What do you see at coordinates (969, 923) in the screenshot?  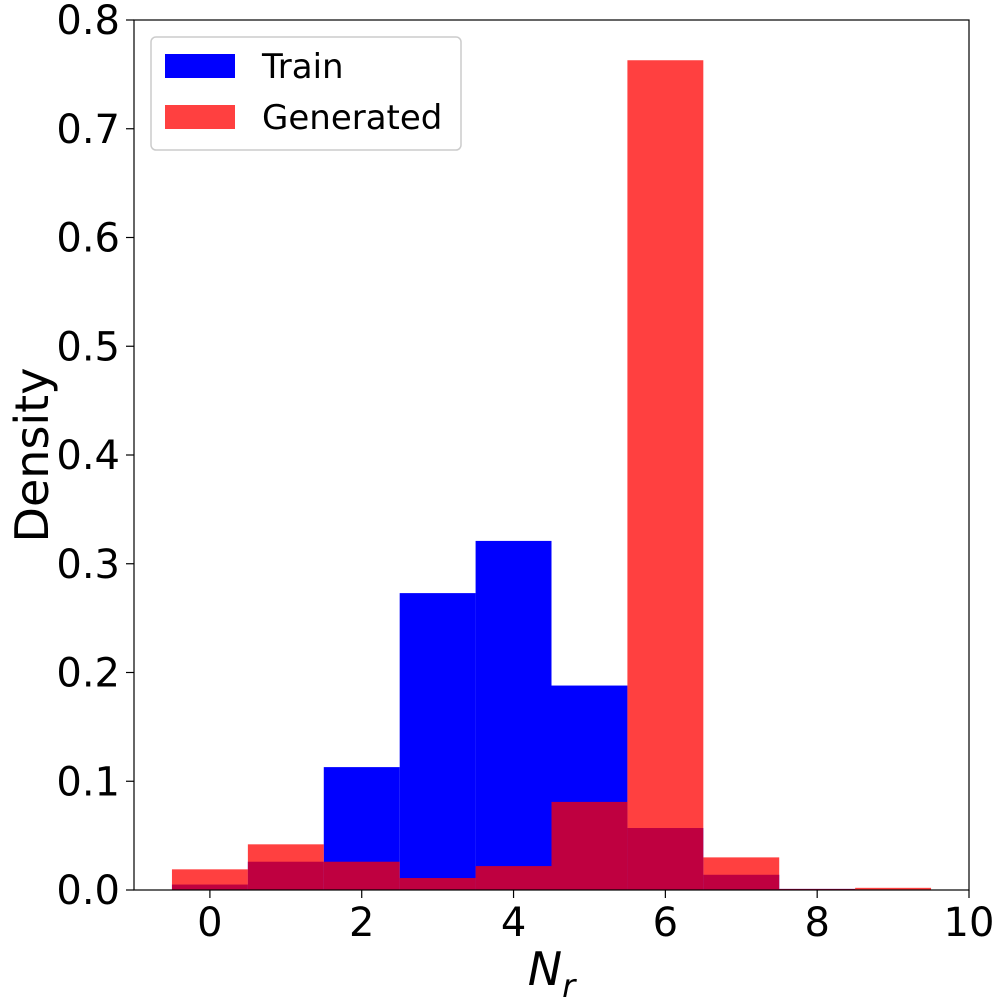 I see `x-tick-label: 10` at bounding box center [969, 923].